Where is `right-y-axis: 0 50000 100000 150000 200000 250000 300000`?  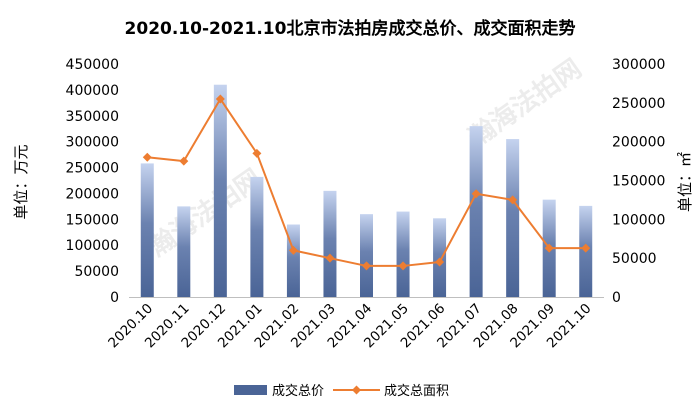 right-y-axis: 0 50000 100000 150000 200000 250000 300000 is located at coordinates (638, 181).